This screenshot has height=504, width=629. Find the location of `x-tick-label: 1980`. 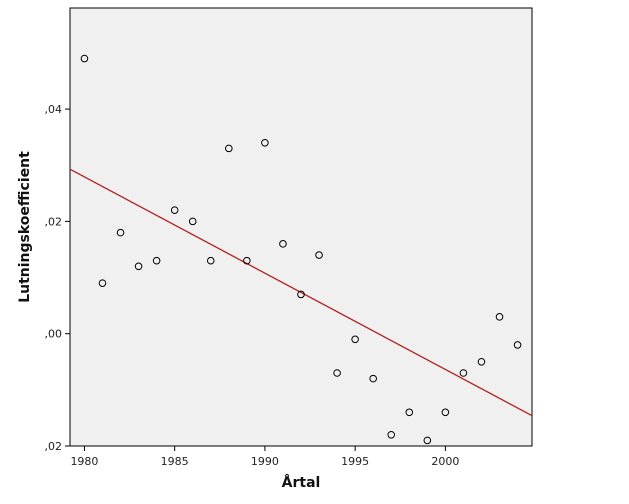

x-tick-label: 1980 is located at coordinates (84, 461).